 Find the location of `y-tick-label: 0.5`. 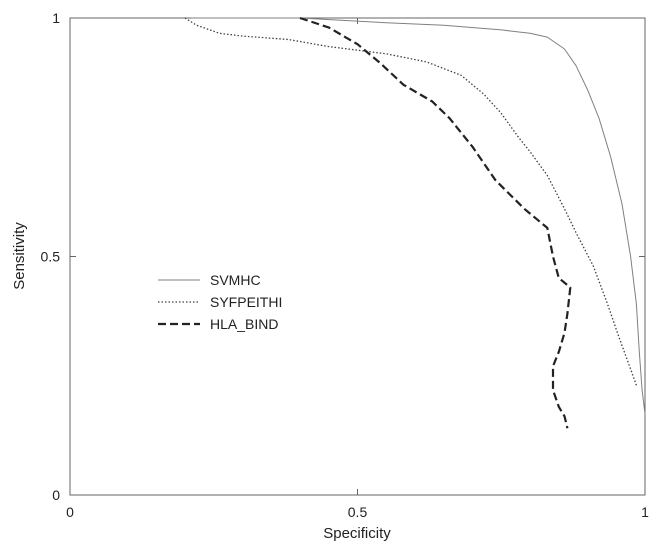

y-tick-label: 0.5 is located at coordinates (51, 257).